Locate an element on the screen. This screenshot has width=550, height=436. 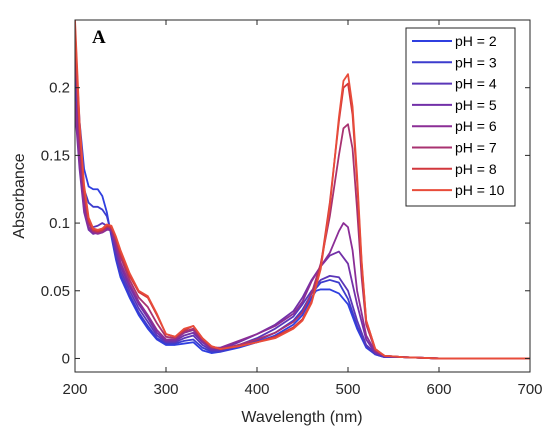
legend-label-6: pH = 7 is located at coordinates (476, 148).